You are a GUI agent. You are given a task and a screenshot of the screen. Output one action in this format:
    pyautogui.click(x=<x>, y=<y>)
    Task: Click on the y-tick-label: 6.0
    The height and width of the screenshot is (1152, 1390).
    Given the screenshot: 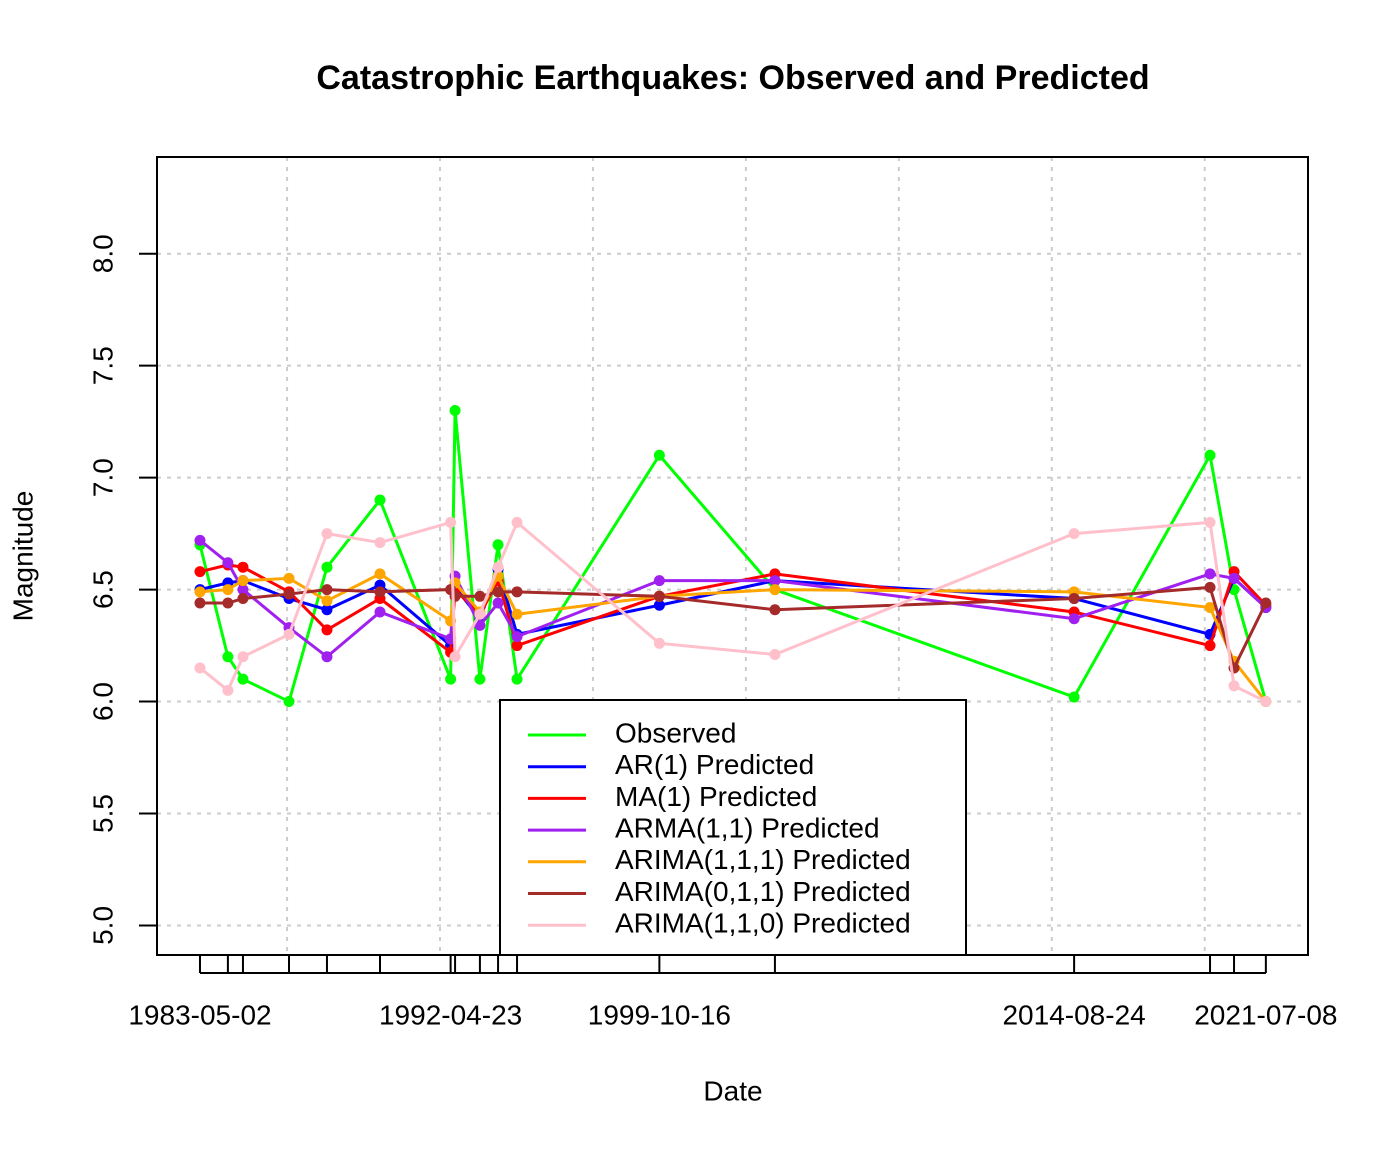 What is the action you would take?
    pyautogui.click(x=102, y=701)
    